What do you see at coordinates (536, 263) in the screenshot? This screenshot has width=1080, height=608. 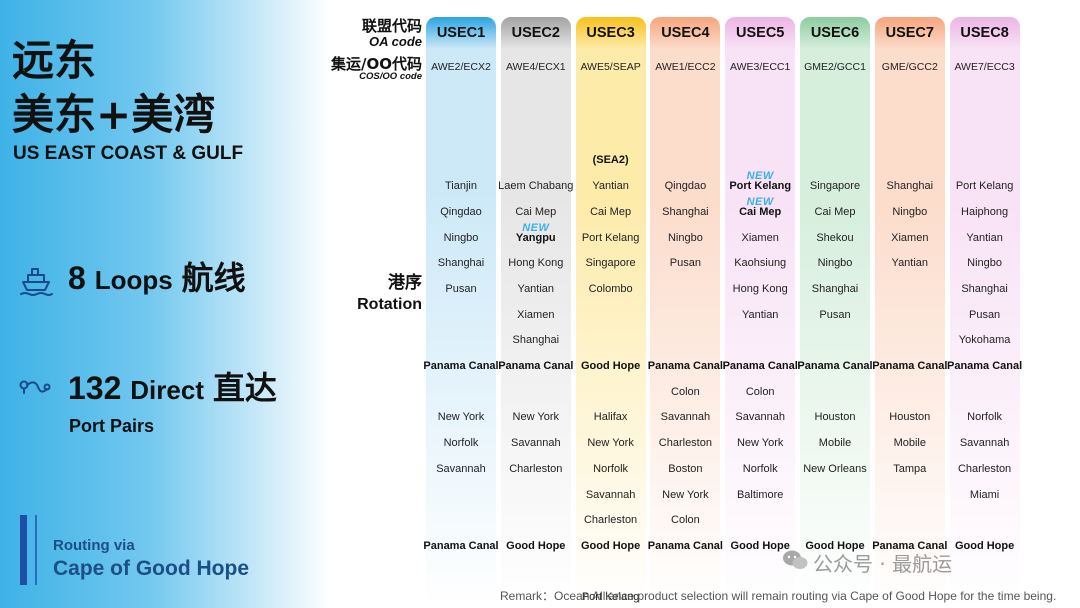 I see `port-cell: Hong Kong` at bounding box center [536, 263].